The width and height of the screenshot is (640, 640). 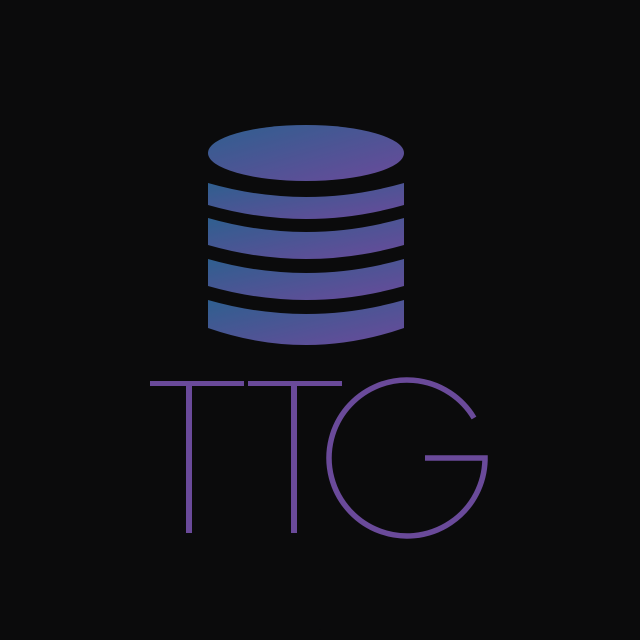 What do you see at coordinates (306, 235) in the screenshot?
I see `database-icon` at bounding box center [306, 235].